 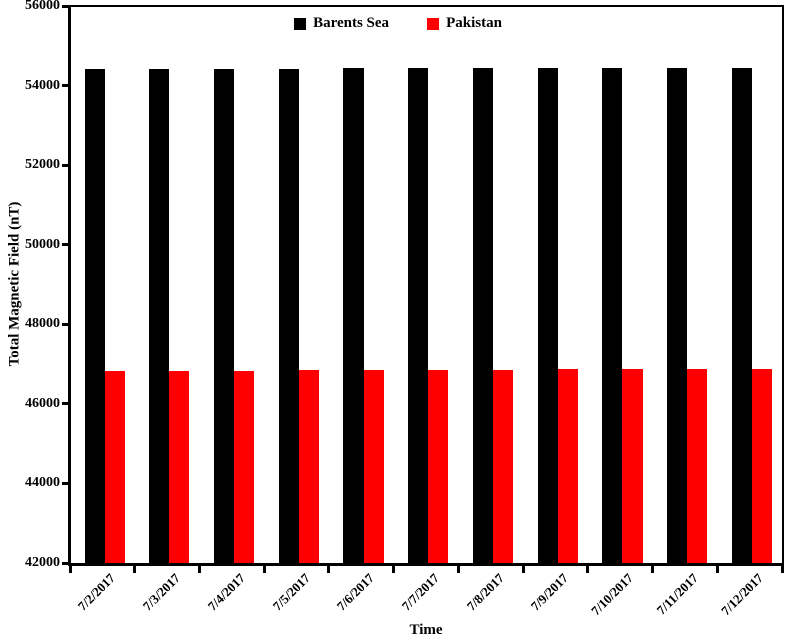 What do you see at coordinates (42, 85) in the screenshot?
I see `y-axis-tick-label: 54000` at bounding box center [42, 85].